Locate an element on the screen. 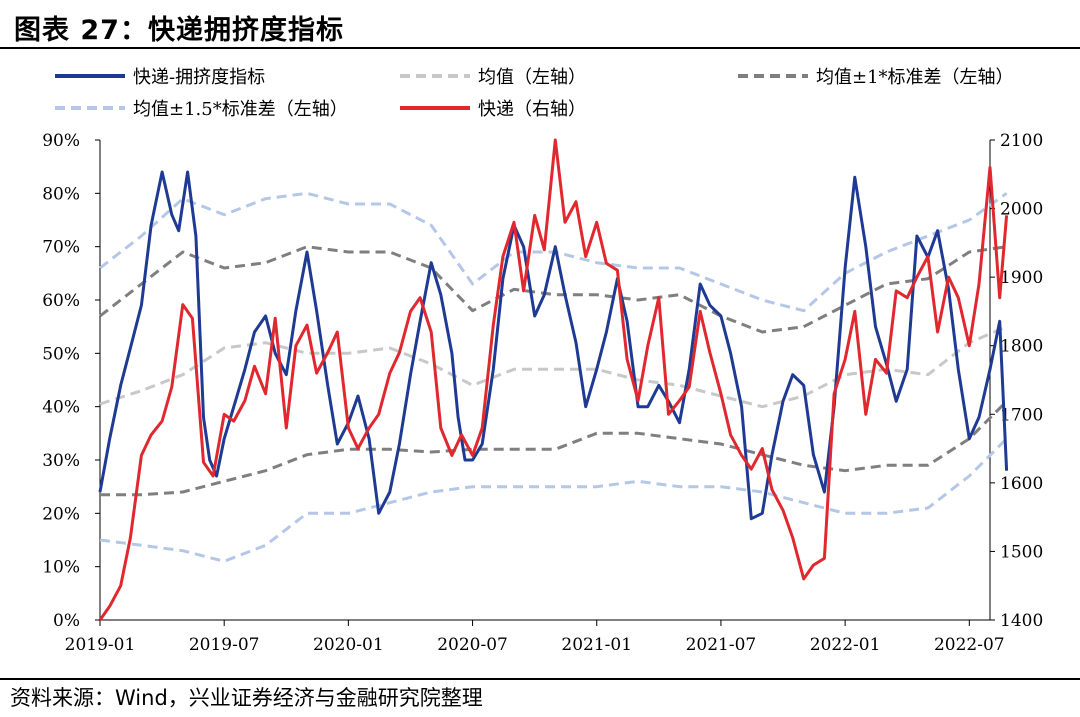 Image resolution: width=1080 pixels, height=717 pixels. y-left-tick-label: 30% is located at coordinates (61, 461).